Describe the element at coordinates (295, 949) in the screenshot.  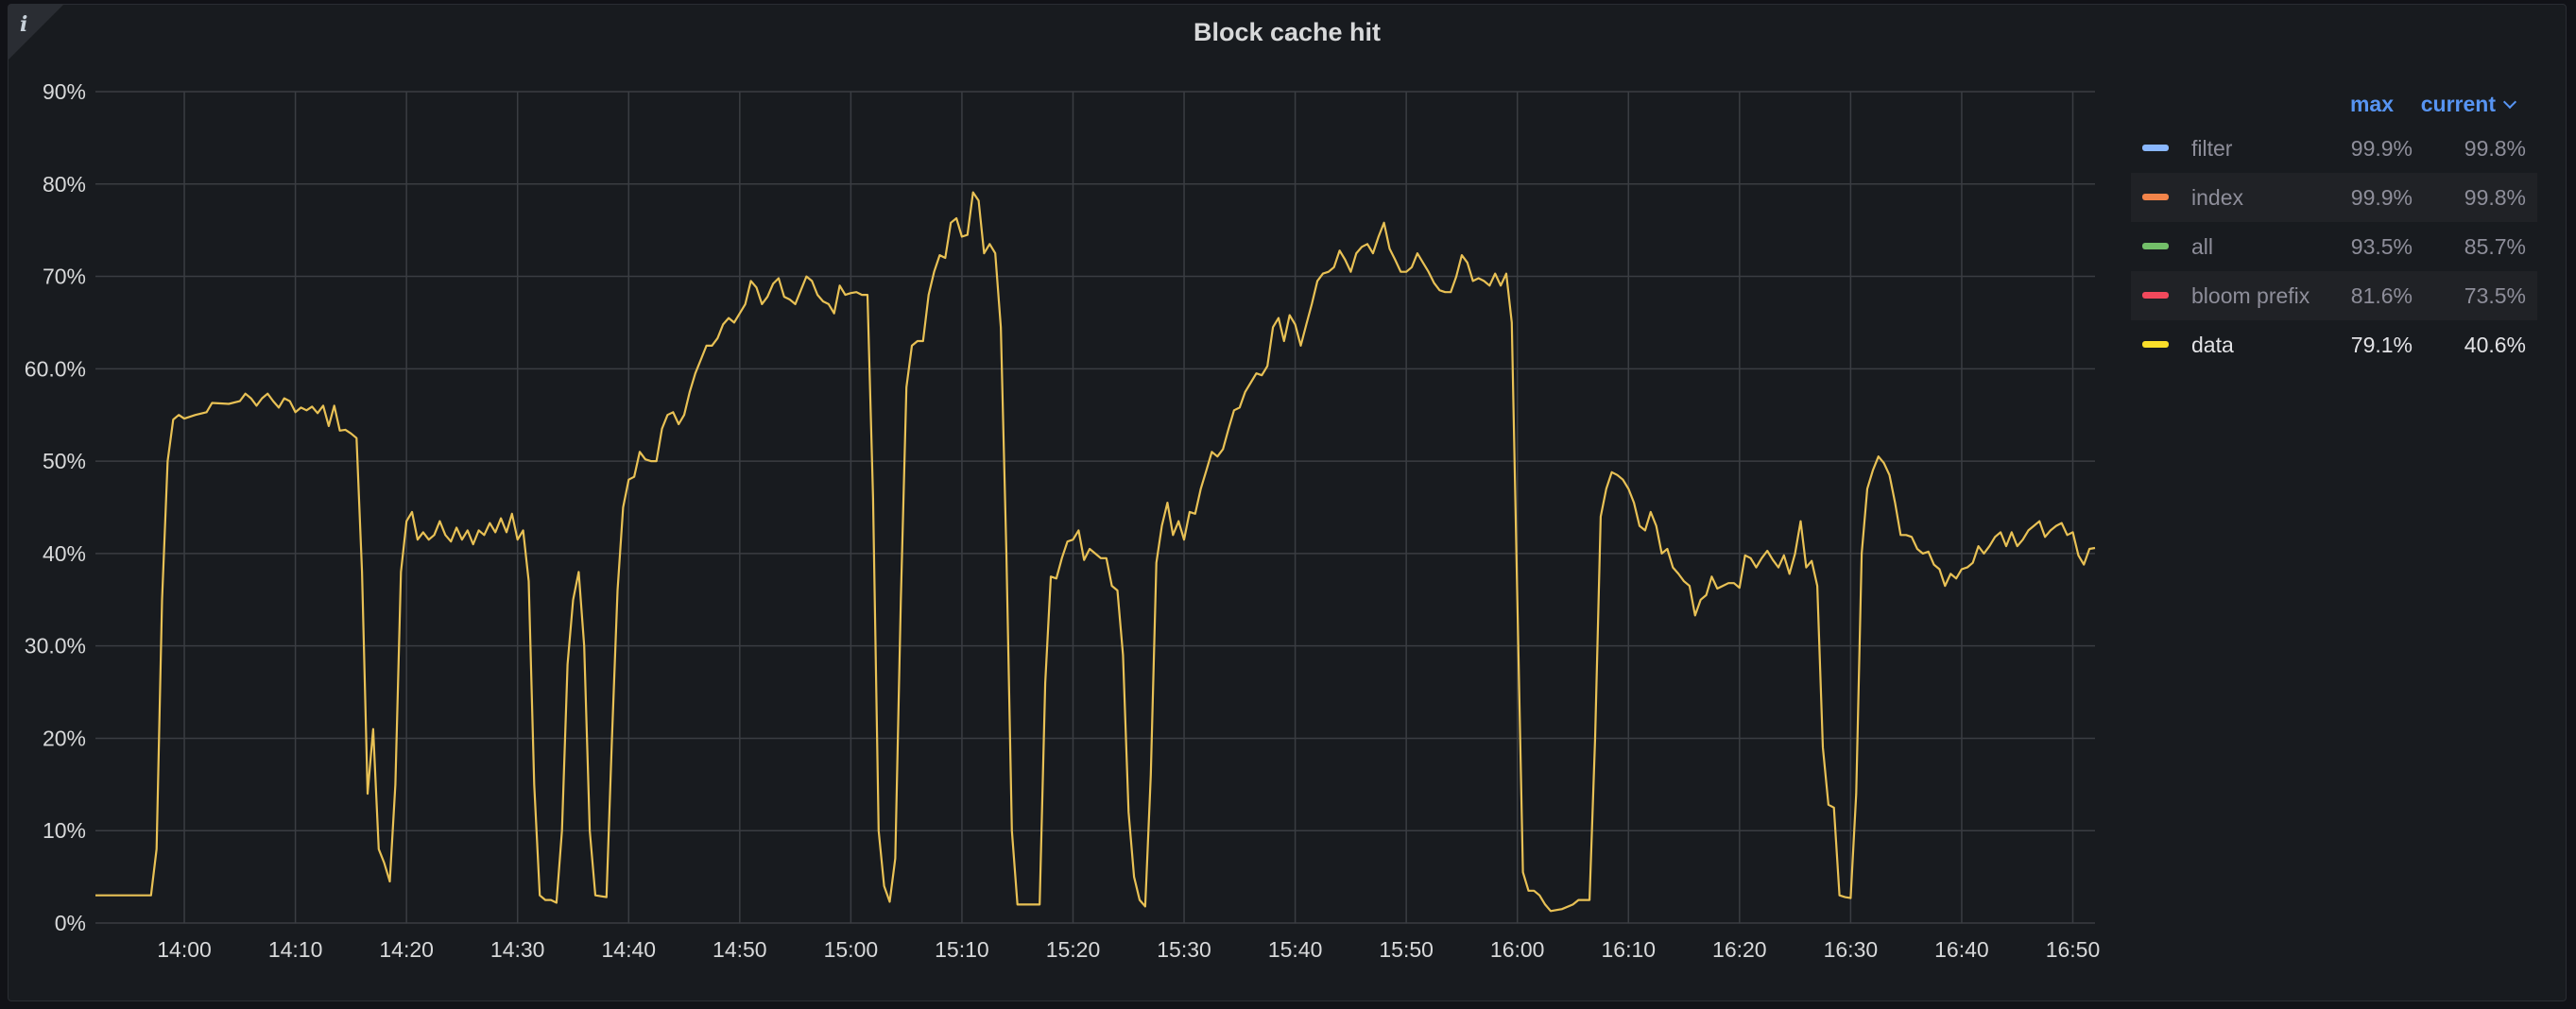
I see `x-tick-label: 14:10` at that location.